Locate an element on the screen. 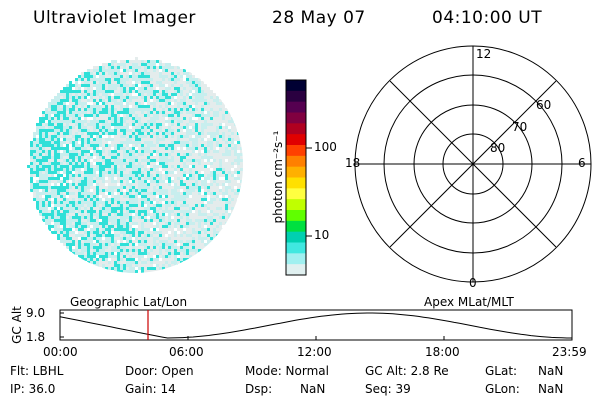  colorbar-segment is located at coordinates (296, 248).